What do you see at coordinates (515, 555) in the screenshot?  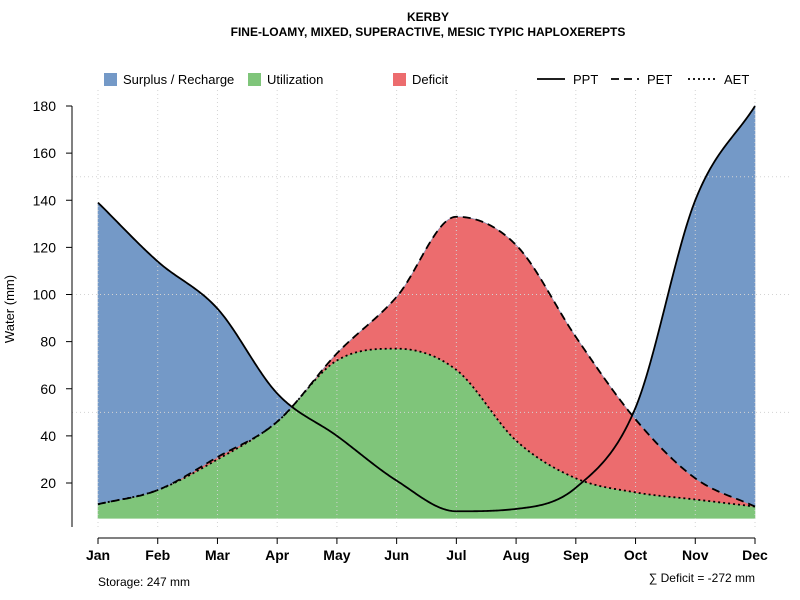 I see `x-tick-label: Aug` at bounding box center [515, 555].